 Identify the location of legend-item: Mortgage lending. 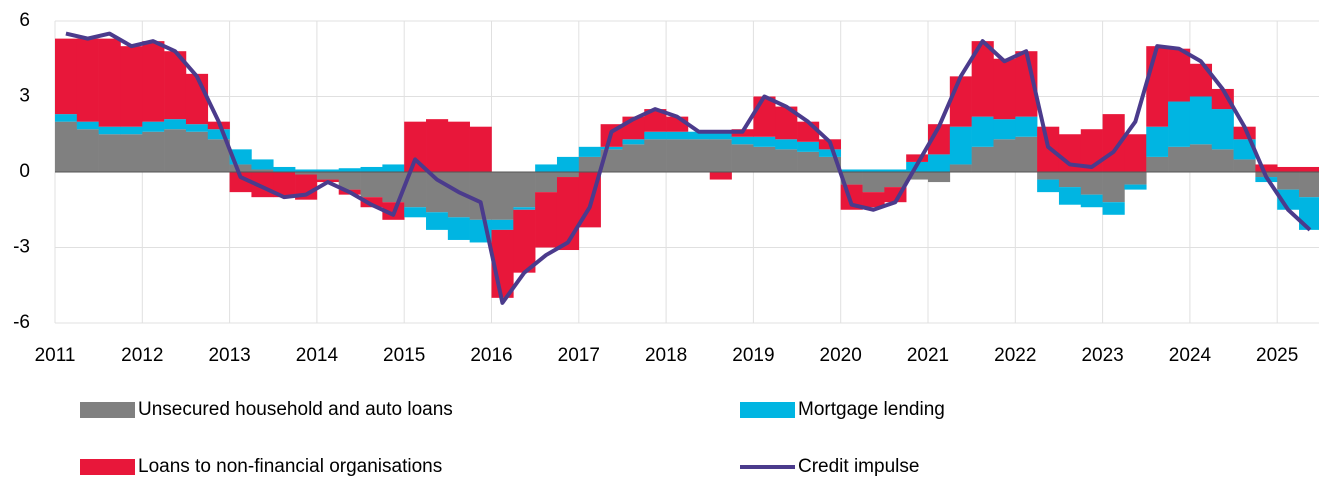
(842, 409).